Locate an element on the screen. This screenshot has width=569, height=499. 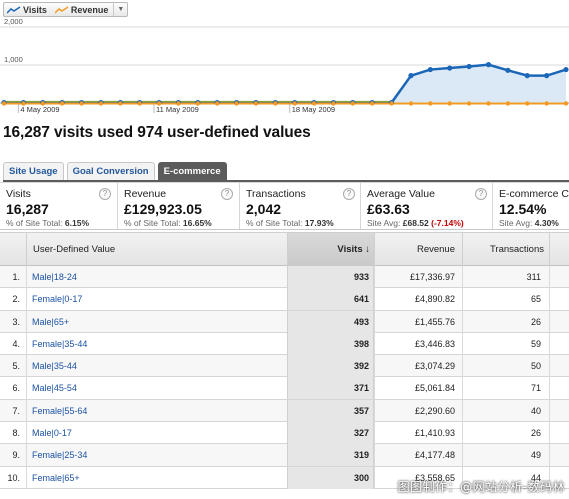
tab-site-usage: Site Usage is located at coordinates (33, 171).